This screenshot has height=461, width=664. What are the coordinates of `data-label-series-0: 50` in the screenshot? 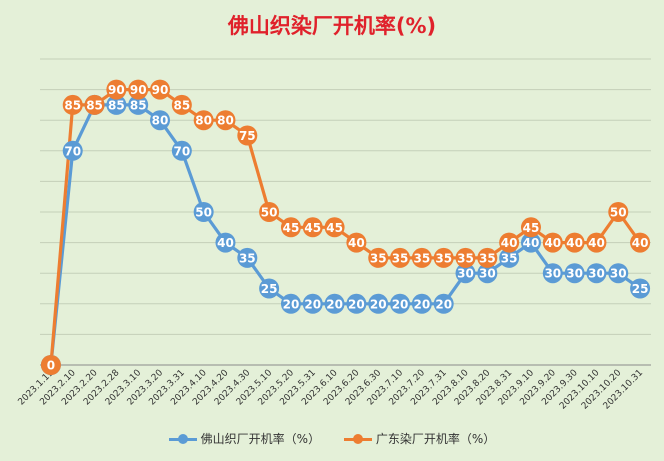 It's located at (203, 213).